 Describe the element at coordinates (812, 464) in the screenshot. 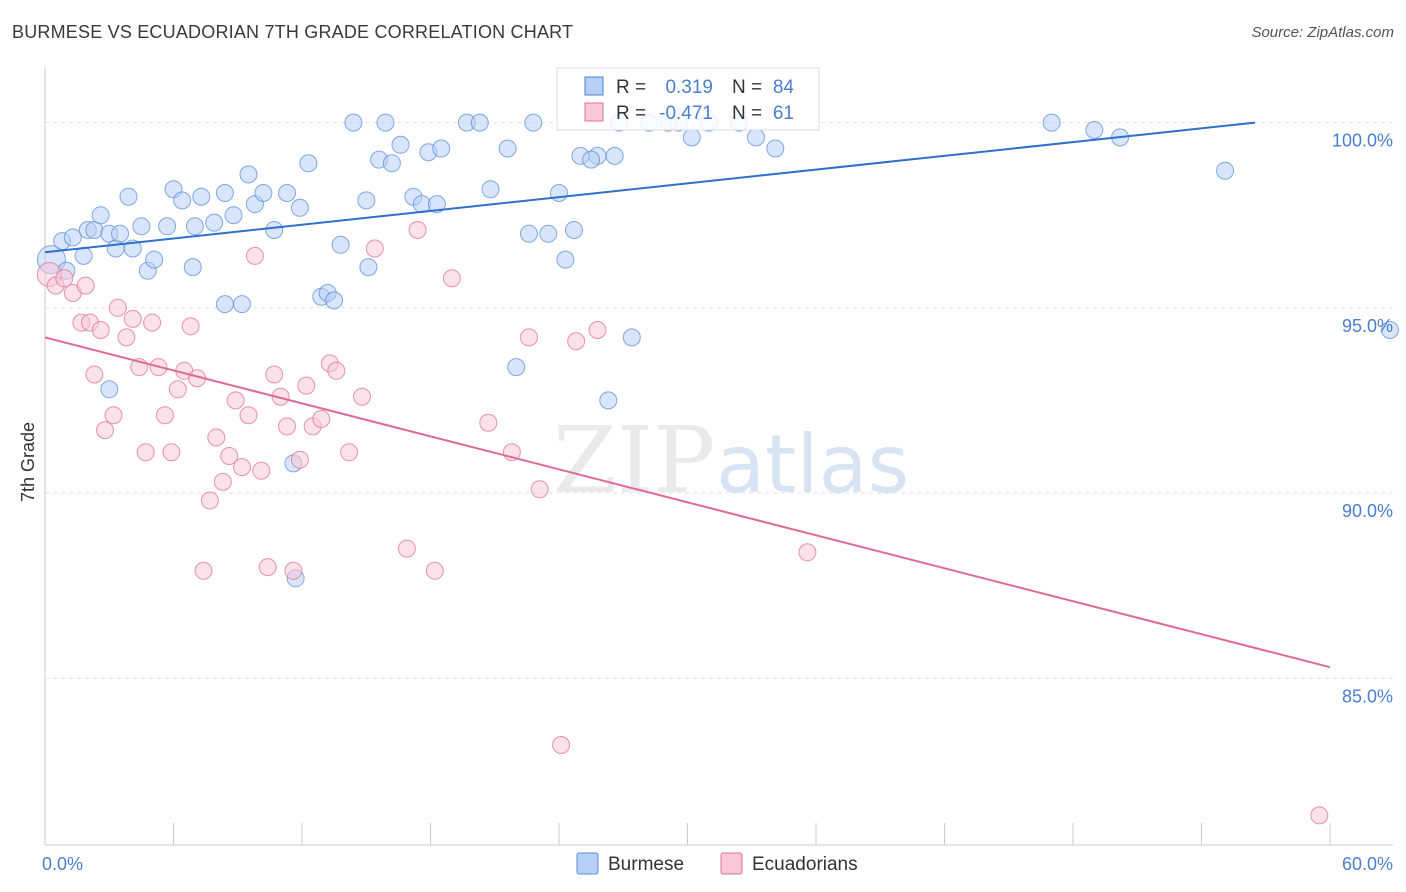

I see `watermark-atlas: atlas` at that location.